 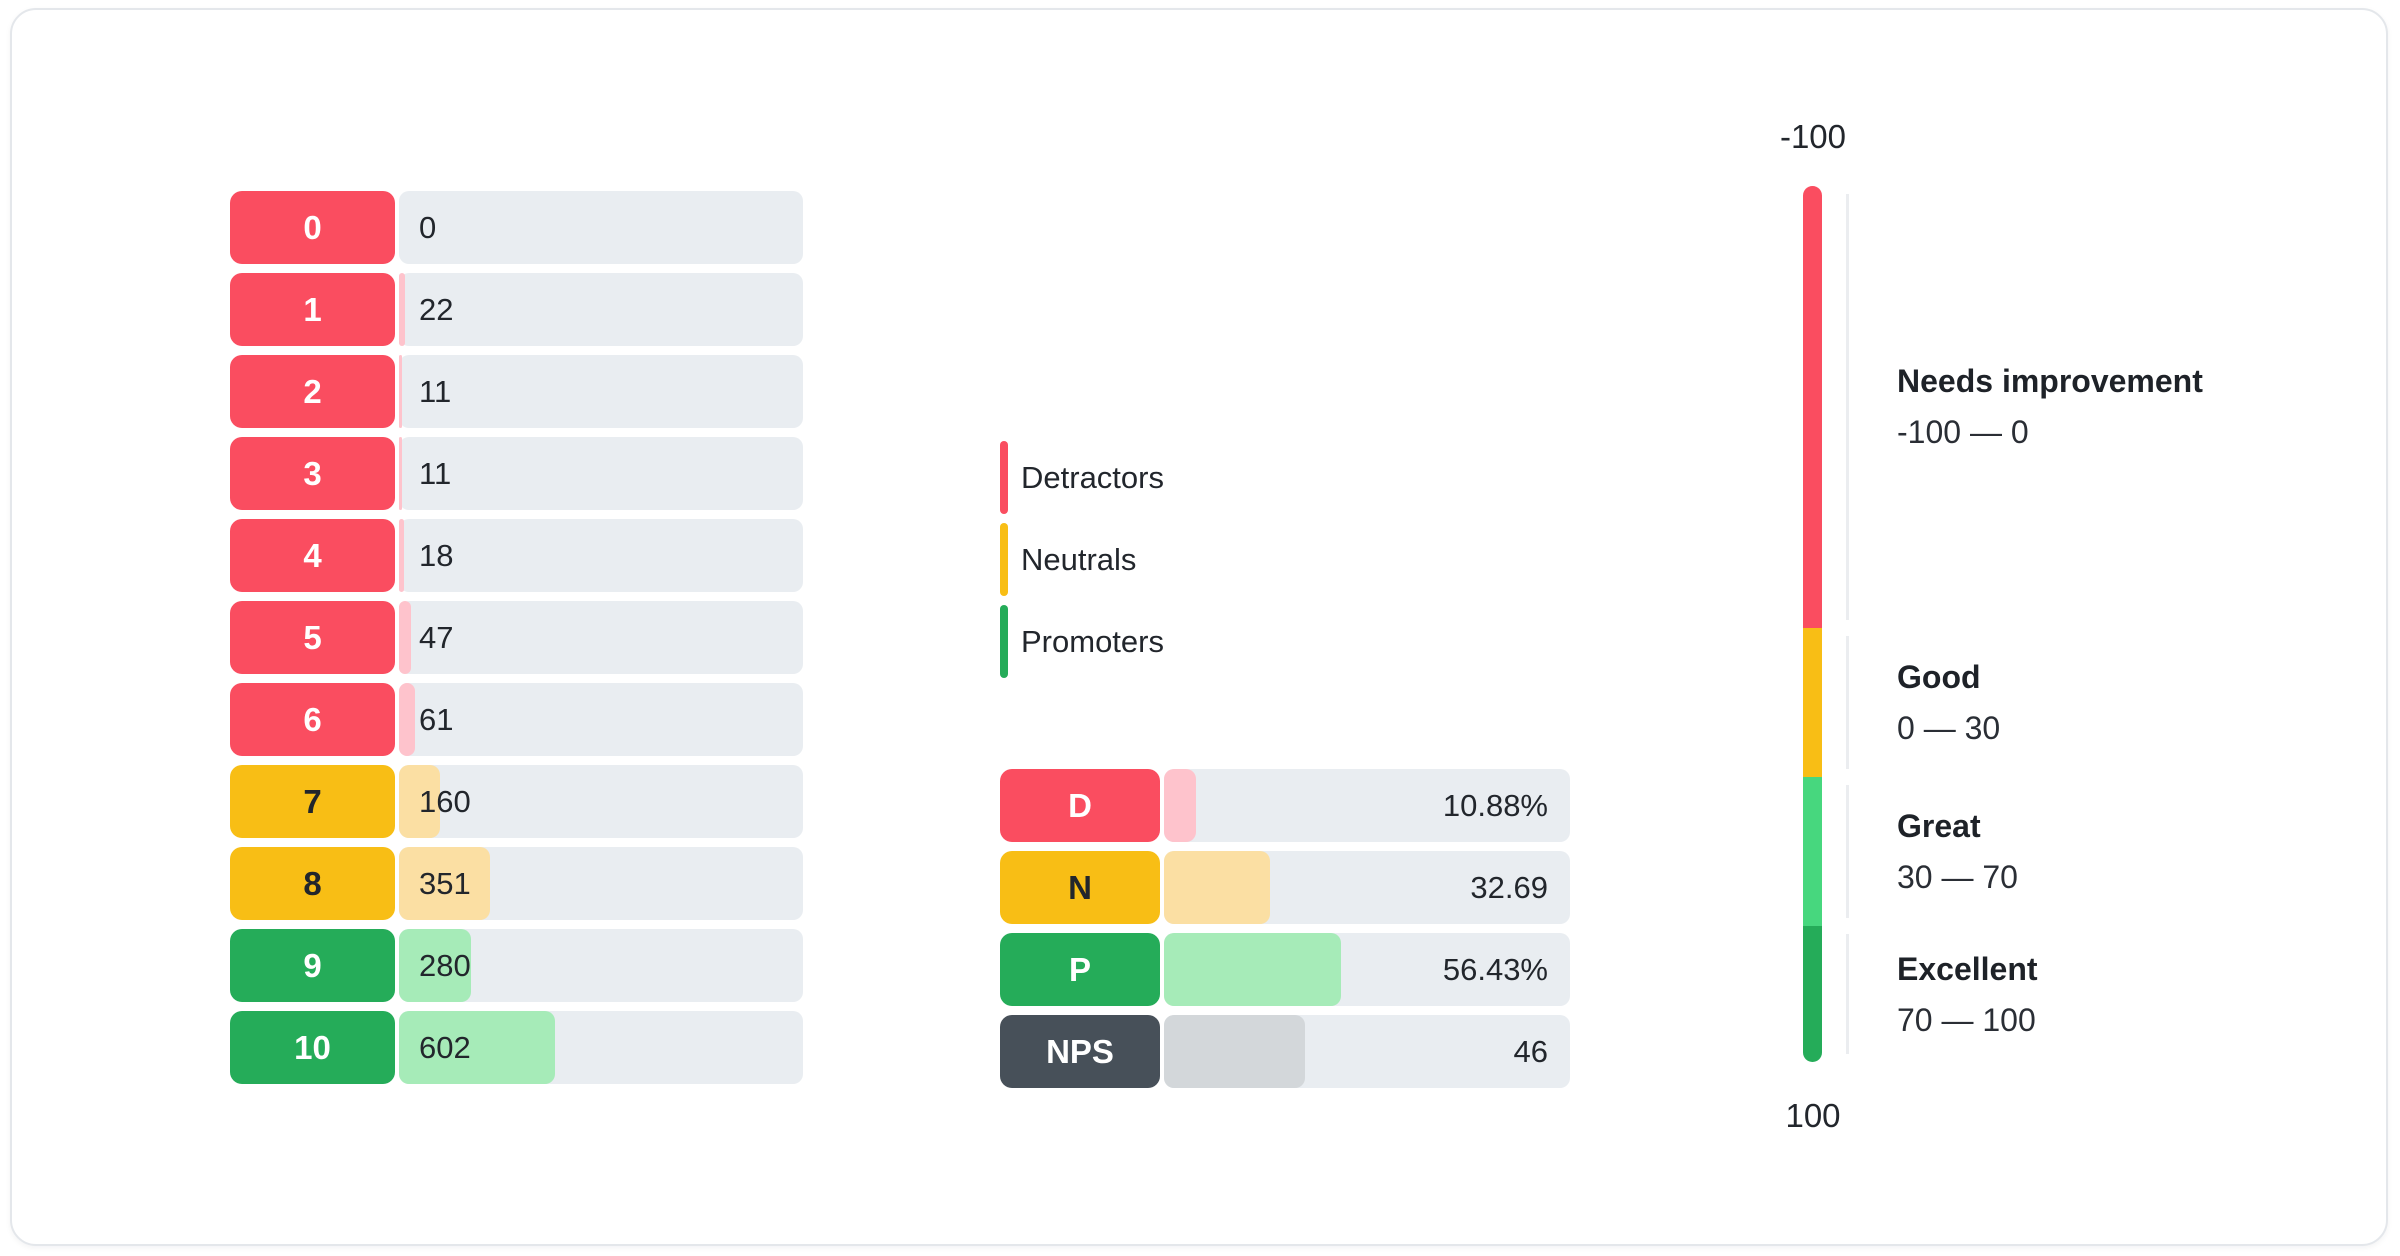 I want to click on gauge-section-range: 30 — 70, so click(x=1957, y=876).